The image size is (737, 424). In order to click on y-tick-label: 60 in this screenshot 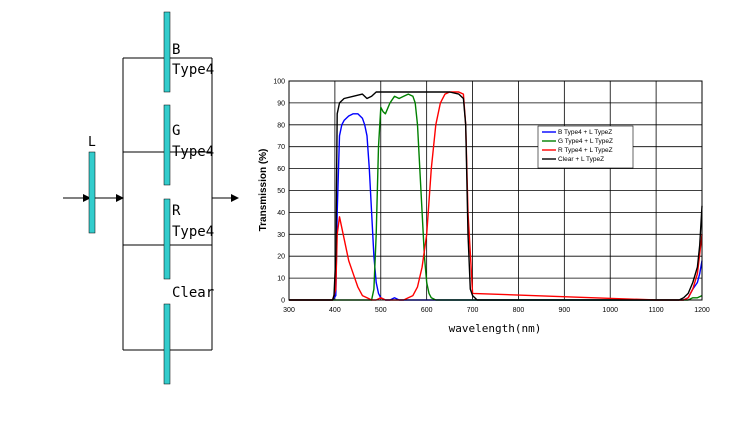, I will do `click(281, 169)`.